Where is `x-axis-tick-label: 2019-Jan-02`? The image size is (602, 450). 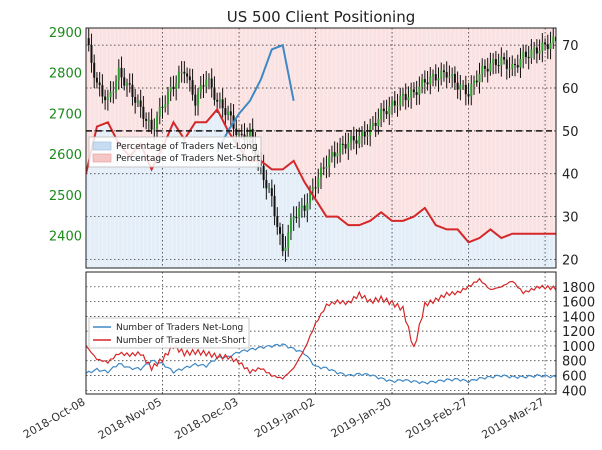 x-axis-tick-label: 2019-Jan-02 is located at coordinates (284, 417).